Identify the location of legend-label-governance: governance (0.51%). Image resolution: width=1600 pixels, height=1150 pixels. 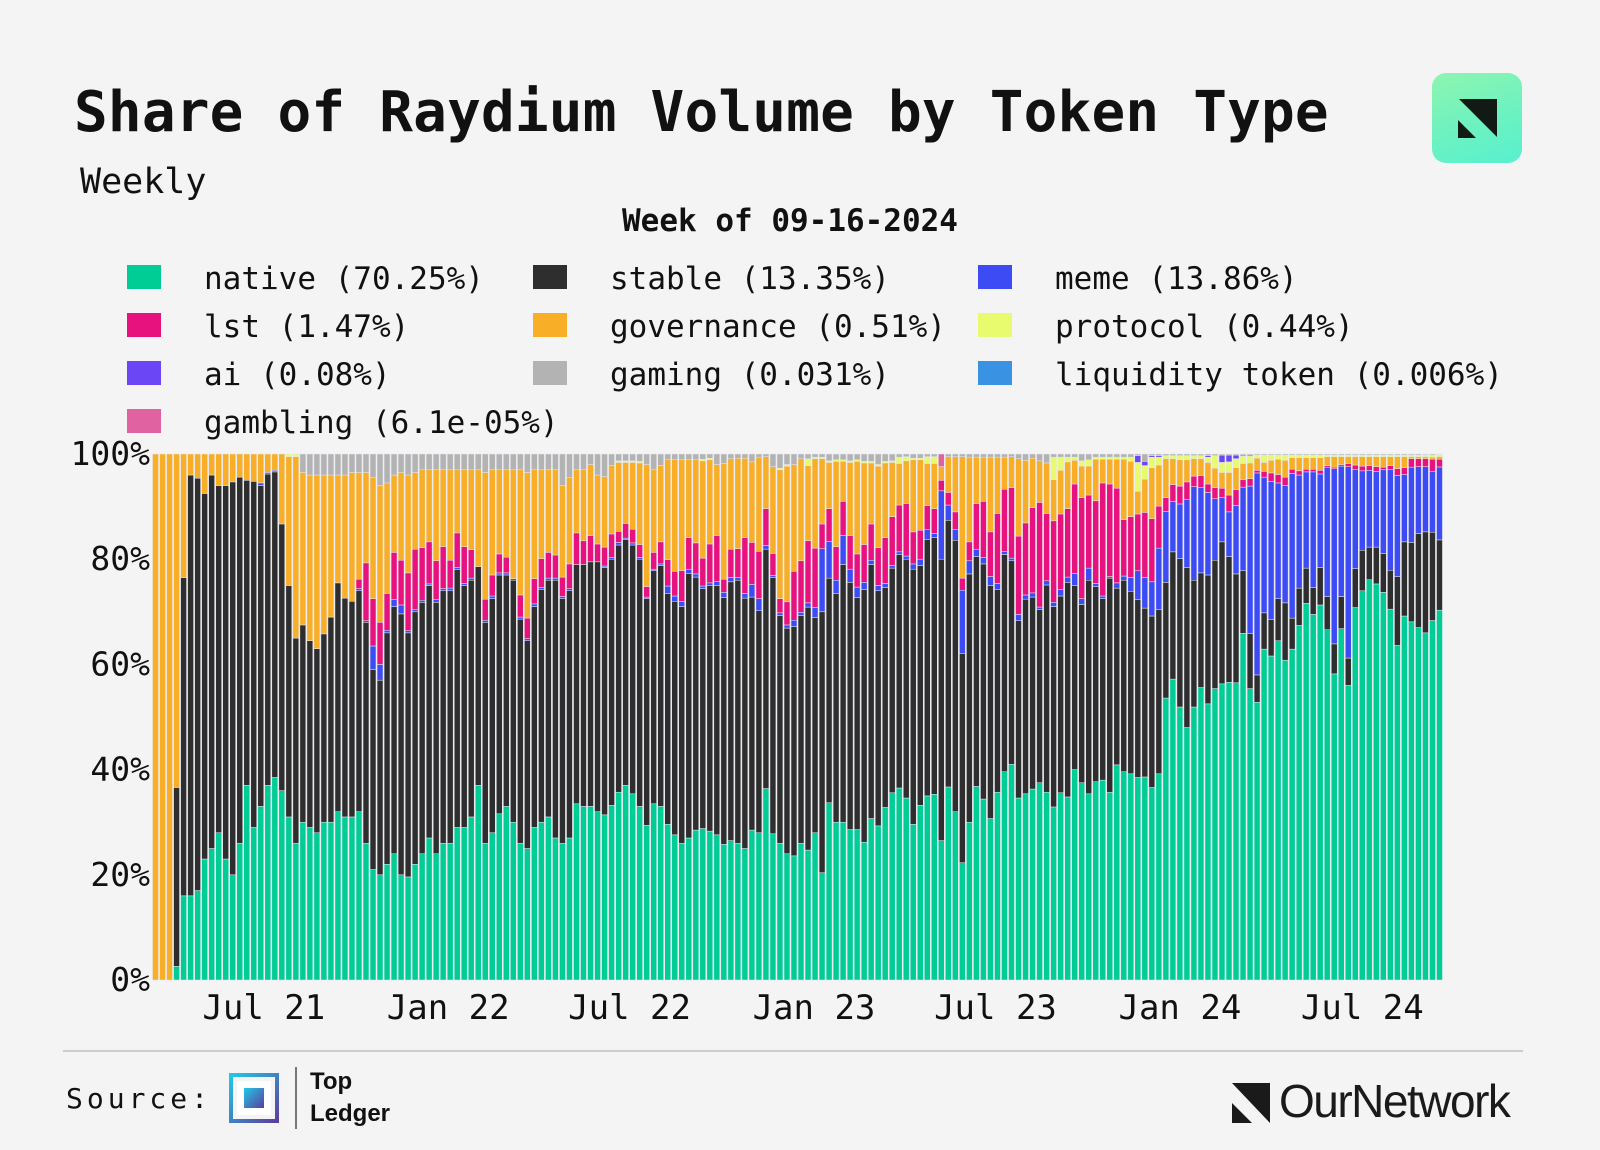
(778, 327).